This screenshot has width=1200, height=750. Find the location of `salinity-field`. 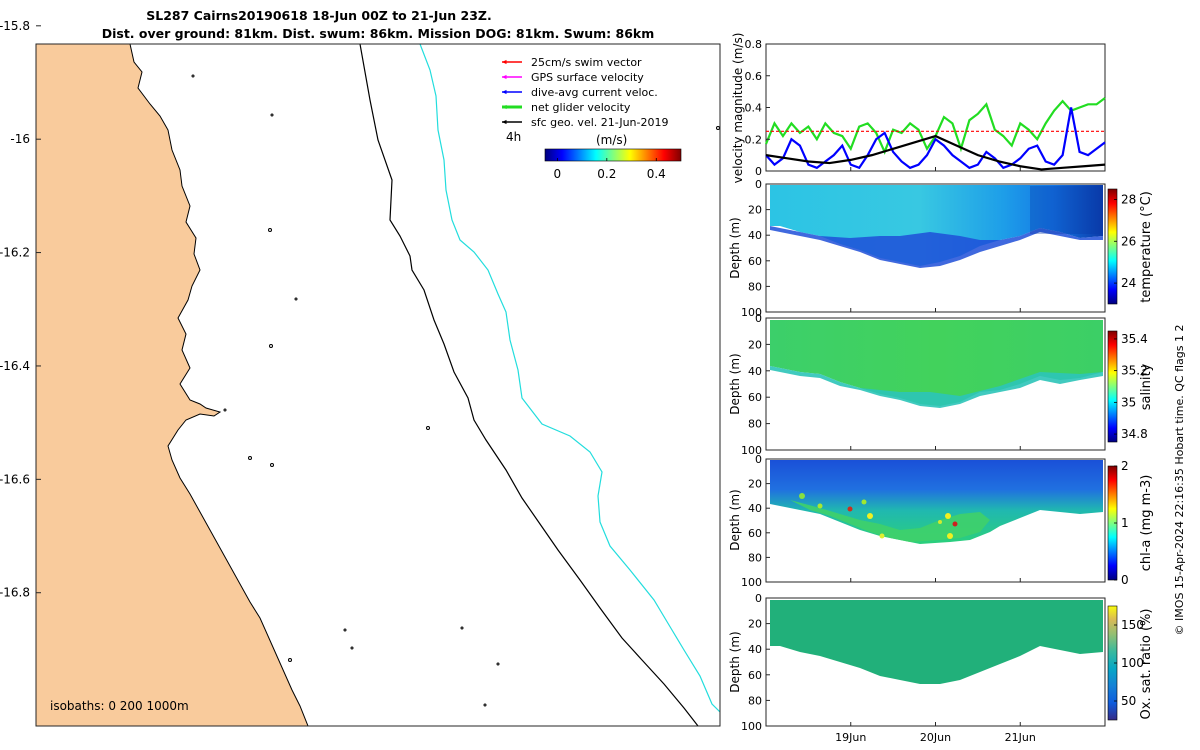

salinity-field is located at coordinates (936, 363).